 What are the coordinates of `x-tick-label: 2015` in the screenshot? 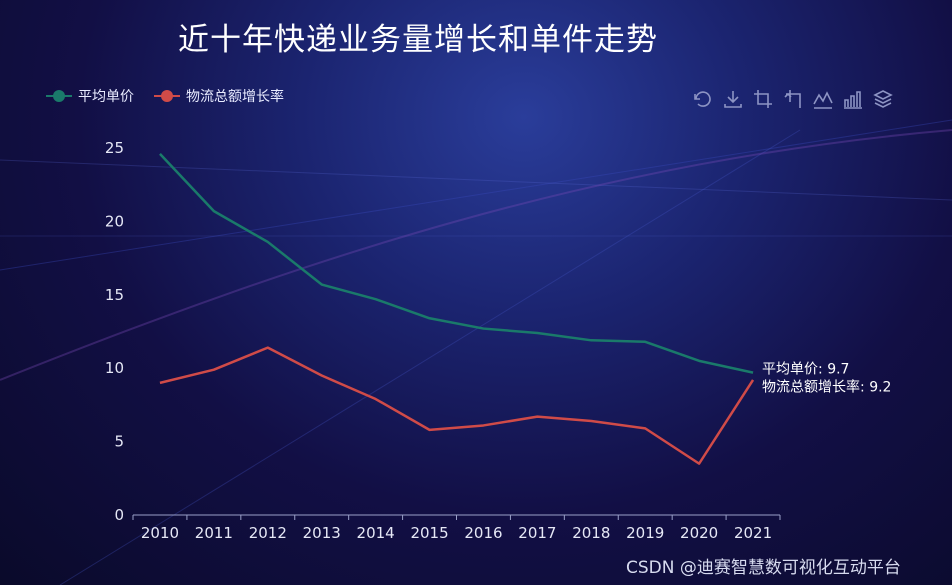 It's located at (429, 533).